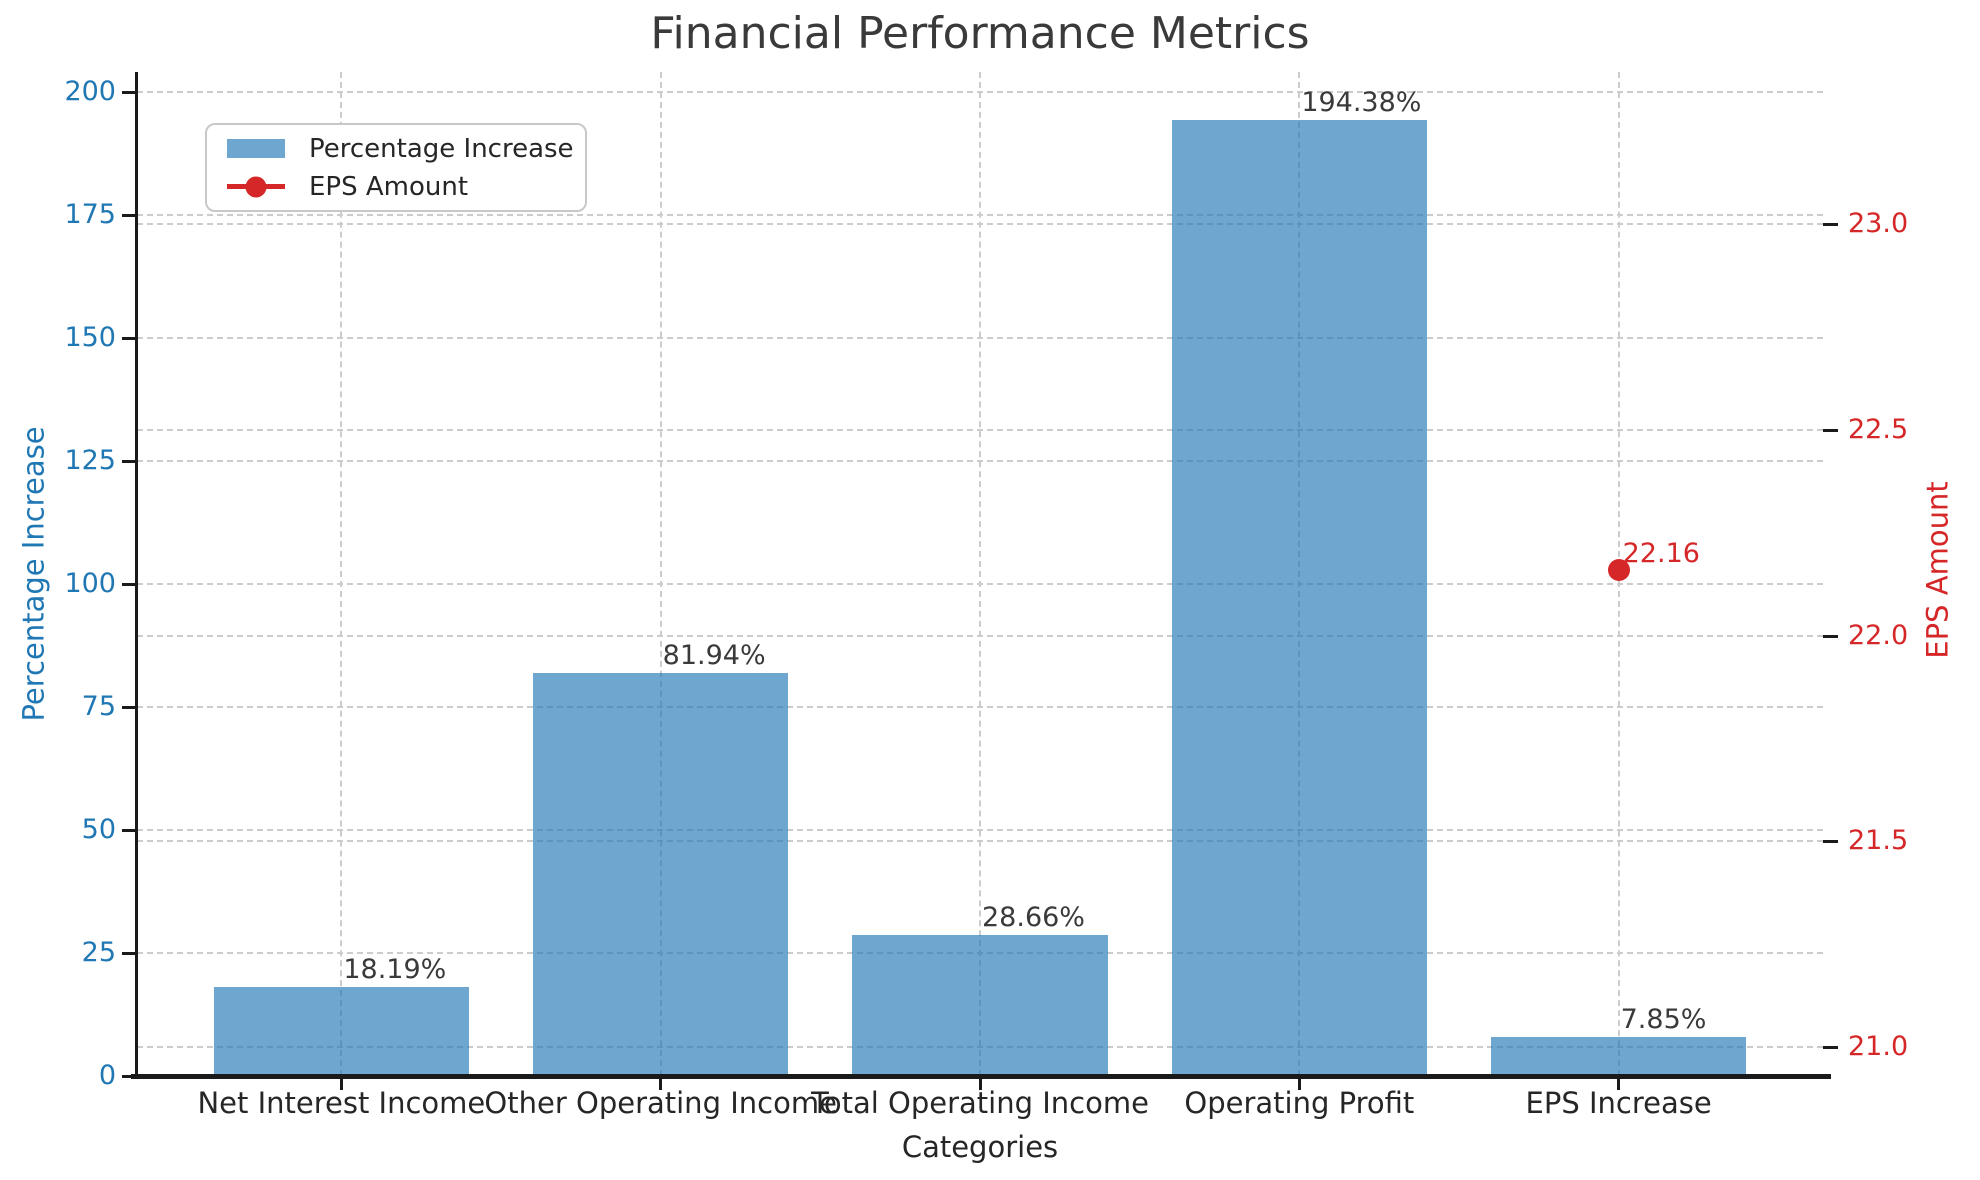 This screenshot has height=1180, width=1980. I want to click on left-tick-label: 125, so click(90, 461).